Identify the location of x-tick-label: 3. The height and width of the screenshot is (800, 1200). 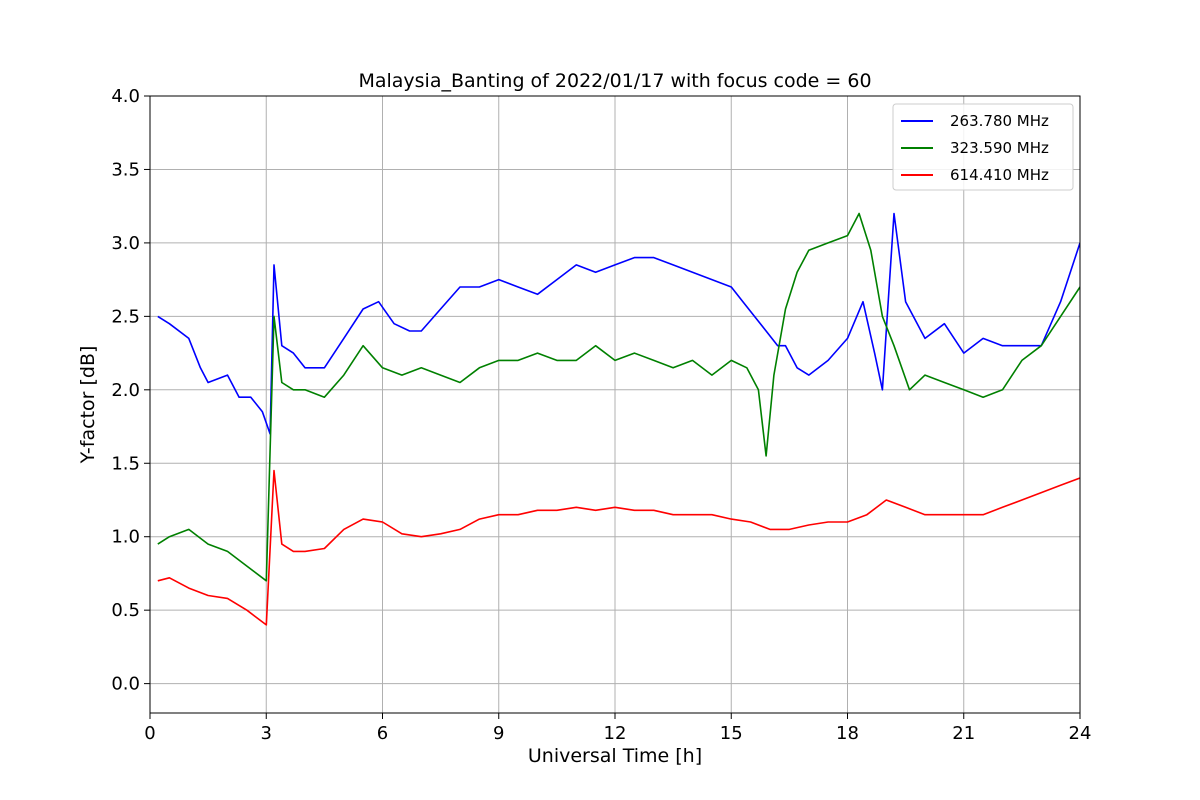
(266, 733).